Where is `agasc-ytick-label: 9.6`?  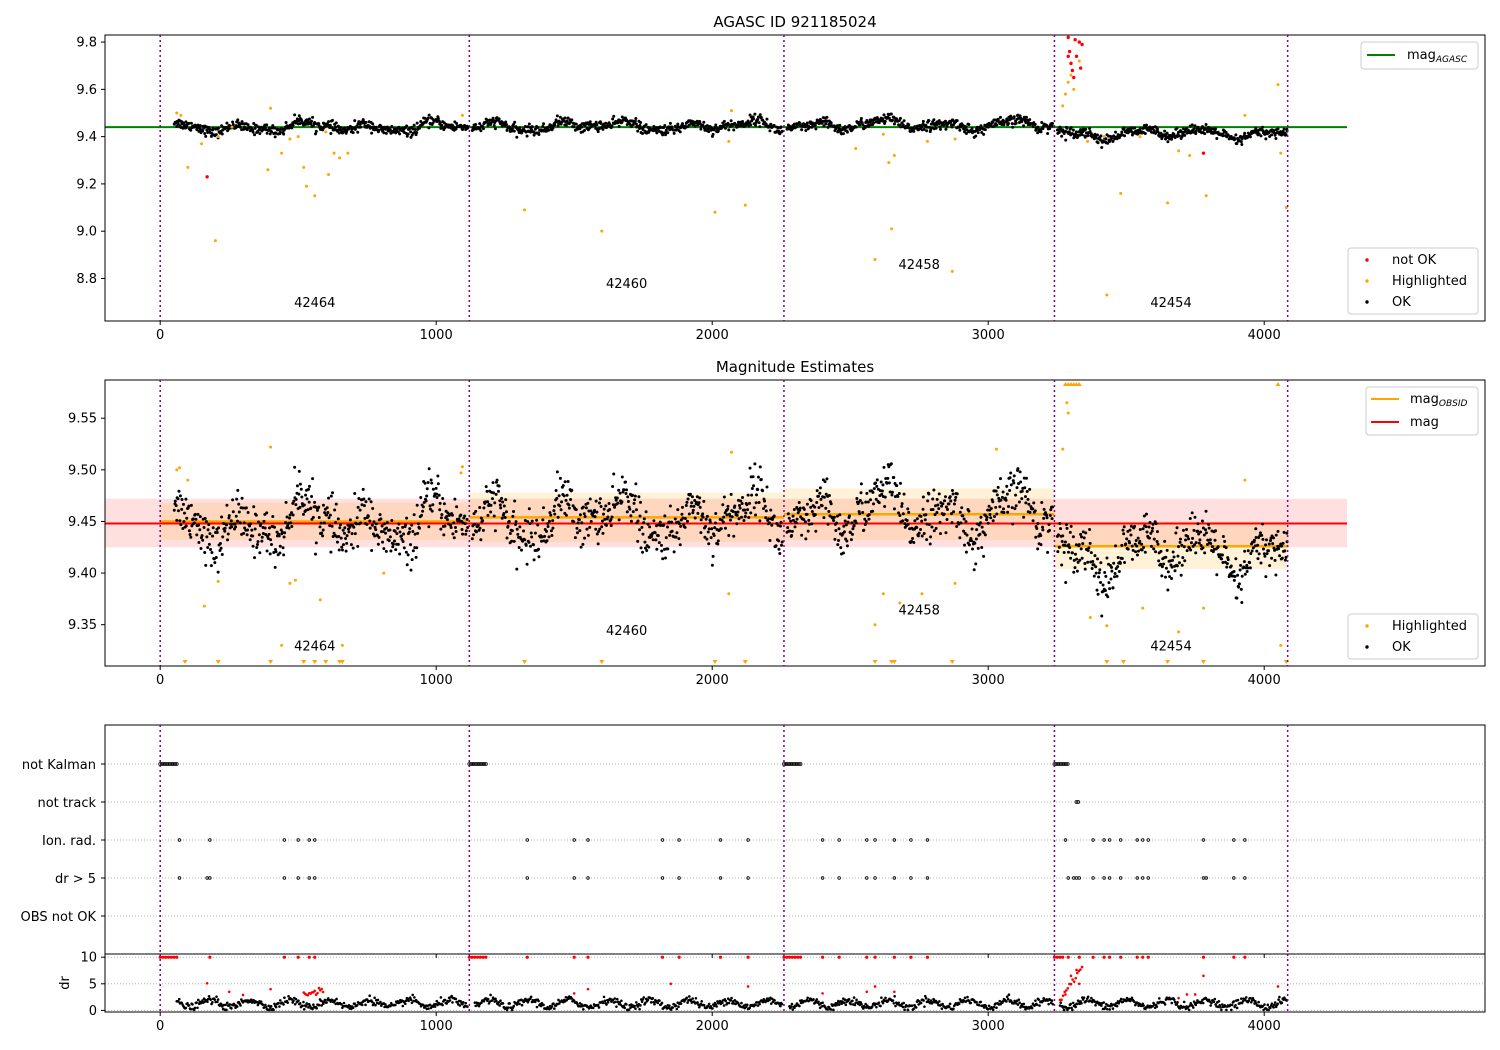
agasc-ytick-label: 9.6 is located at coordinates (86, 90).